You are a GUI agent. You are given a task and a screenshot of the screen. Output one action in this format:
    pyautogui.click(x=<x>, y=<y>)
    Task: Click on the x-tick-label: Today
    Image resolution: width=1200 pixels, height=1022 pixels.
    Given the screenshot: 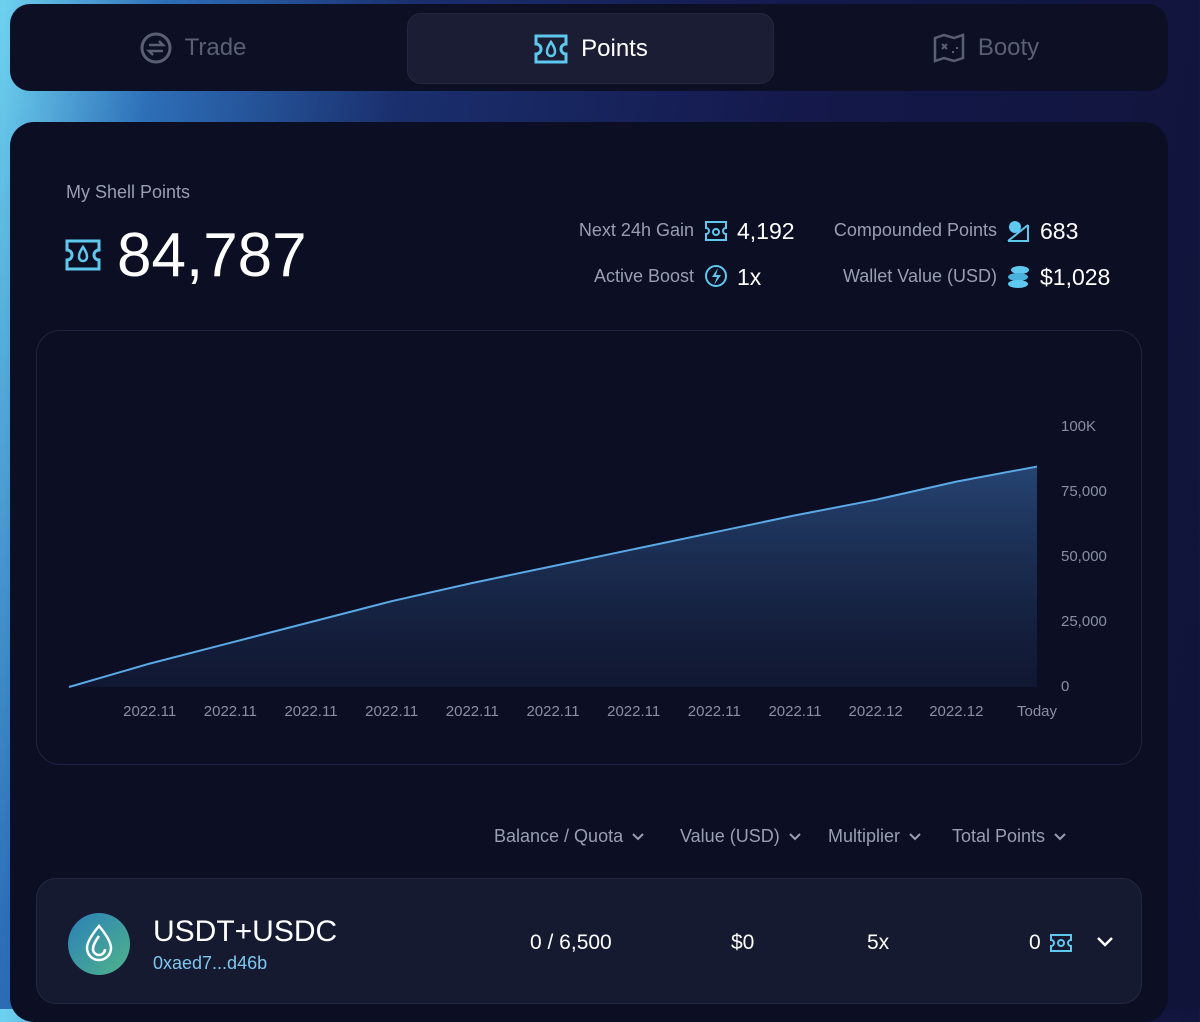 What is the action you would take?
    pyautogui.click(x=1037, y=711)
    